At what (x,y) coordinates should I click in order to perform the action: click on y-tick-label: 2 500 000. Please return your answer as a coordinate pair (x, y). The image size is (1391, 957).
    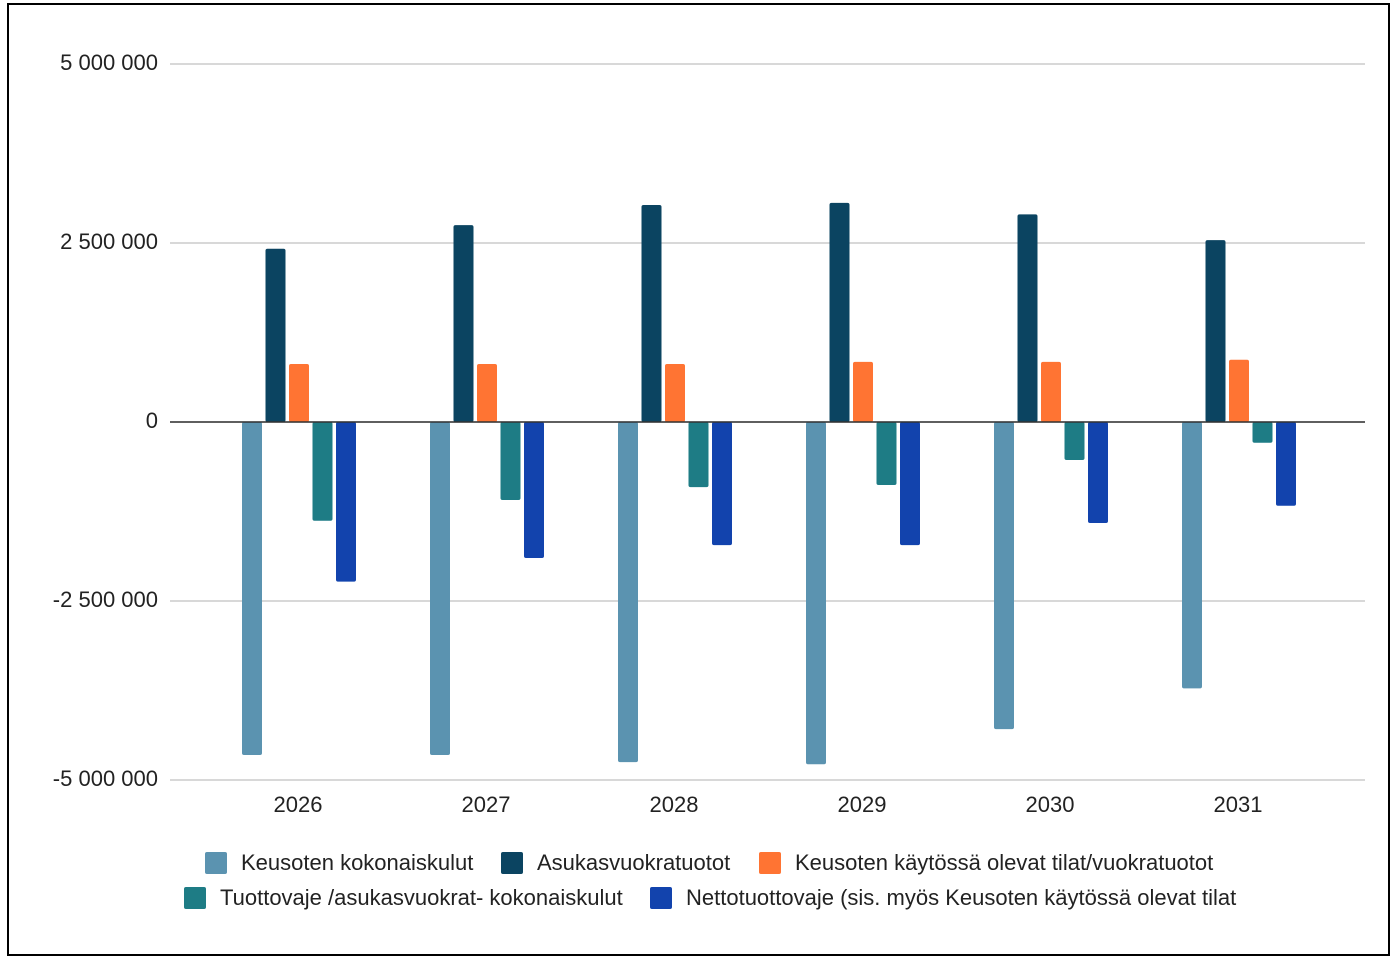
    Looking at the image, I should click on (109, 241).